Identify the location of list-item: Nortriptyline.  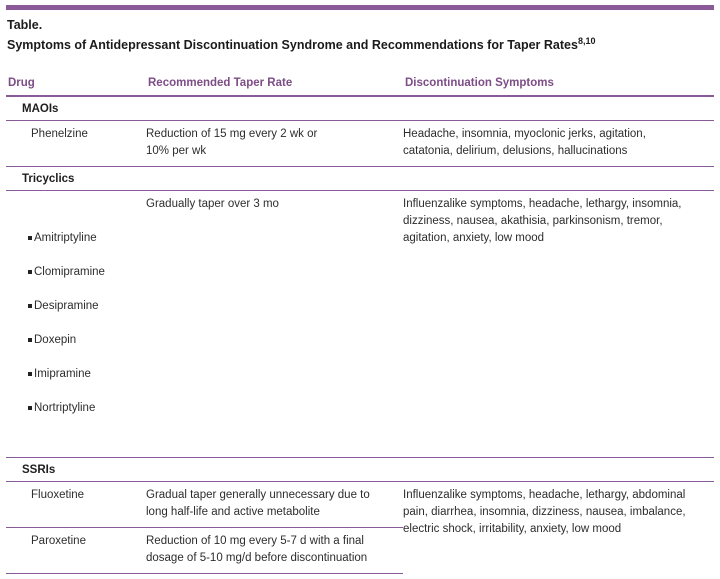
(87, 408).